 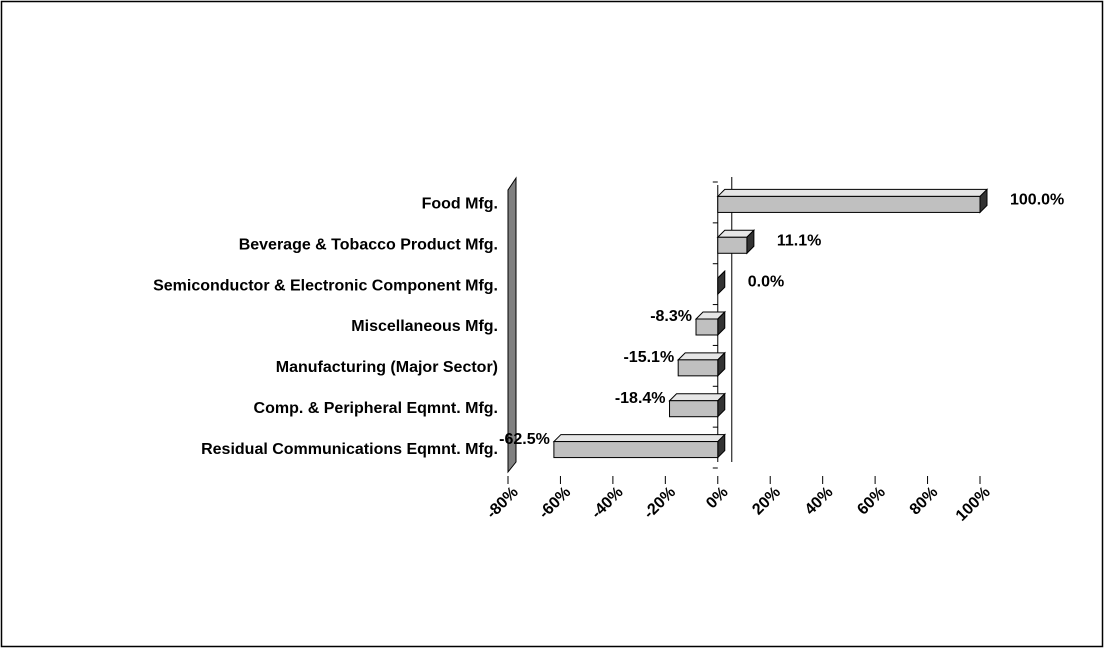 What do you see at coordinates (512, 325) in the screenshot?
I see `back-wall` at bounding box center [512, 325].